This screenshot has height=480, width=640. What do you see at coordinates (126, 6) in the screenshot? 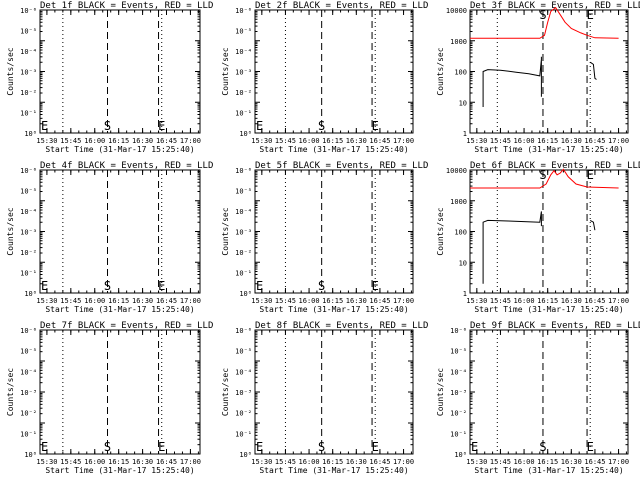
I see `panel-title: Det 1f BLACK = Events, RED = LLD` at bounding box center [126, 6].